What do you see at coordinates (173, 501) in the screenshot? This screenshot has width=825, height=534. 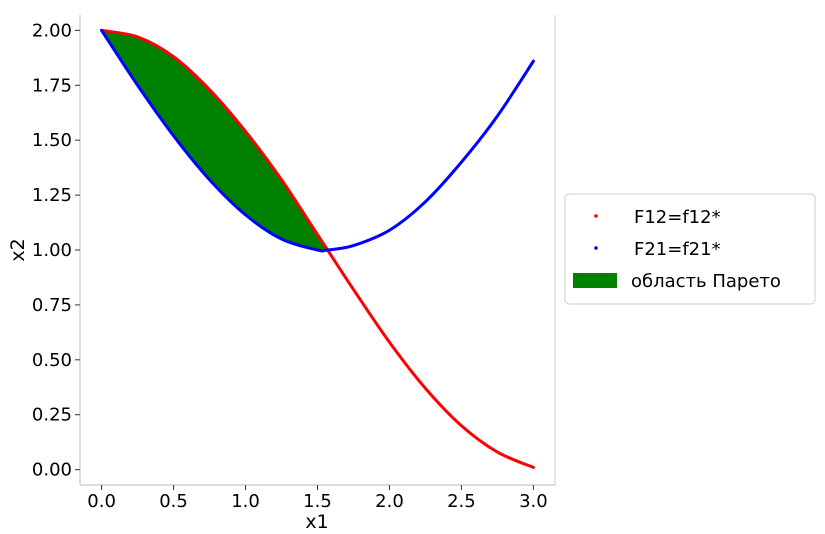 I see `x-tick-label: 0.5` at bounding box center [173, 501].